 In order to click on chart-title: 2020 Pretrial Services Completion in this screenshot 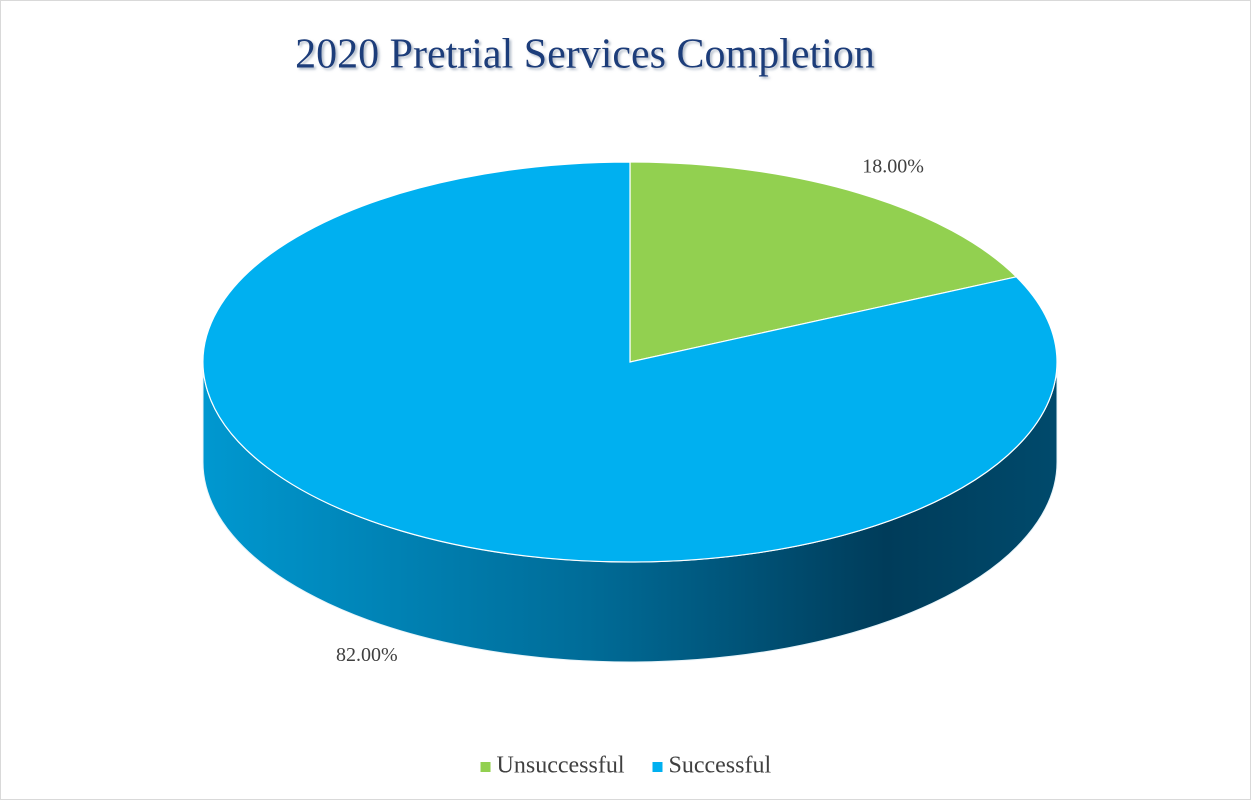, I will do `click(585, 55)`.